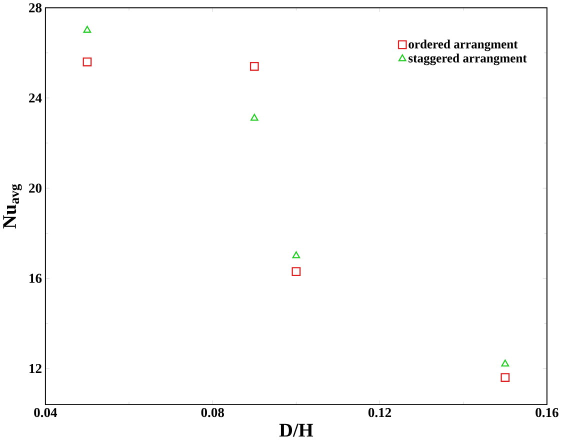  Describe the element at coordinates (12, 206) in the screenshot. I see `y-axis-title: Nu$_{avg}$` at that location.